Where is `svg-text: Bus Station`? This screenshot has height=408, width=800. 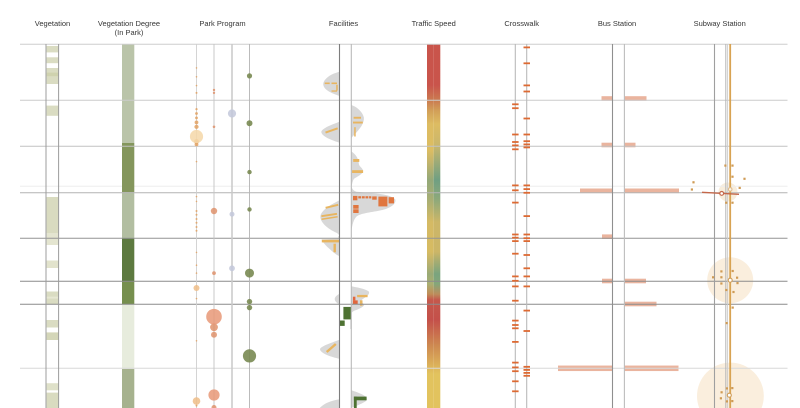
svg-text: Bus Station is located at coordinates (617, 23).